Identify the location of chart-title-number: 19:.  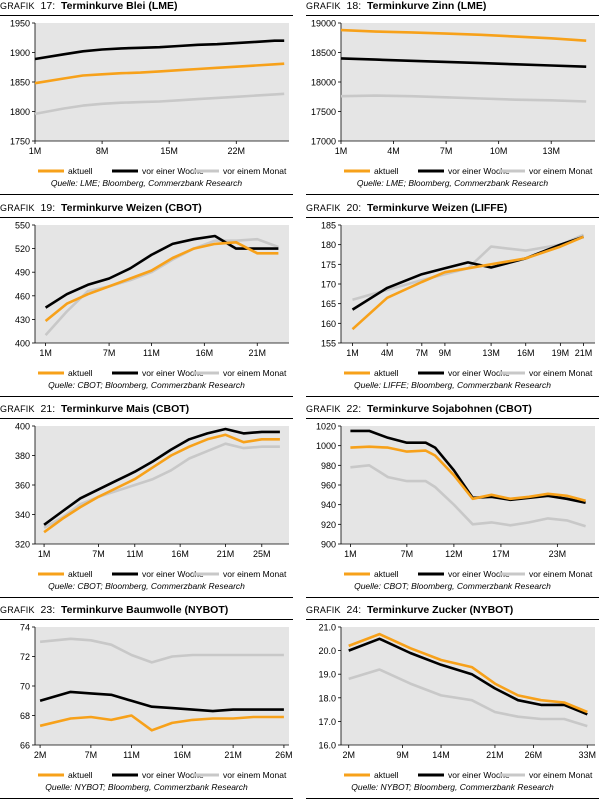
(48, 208).